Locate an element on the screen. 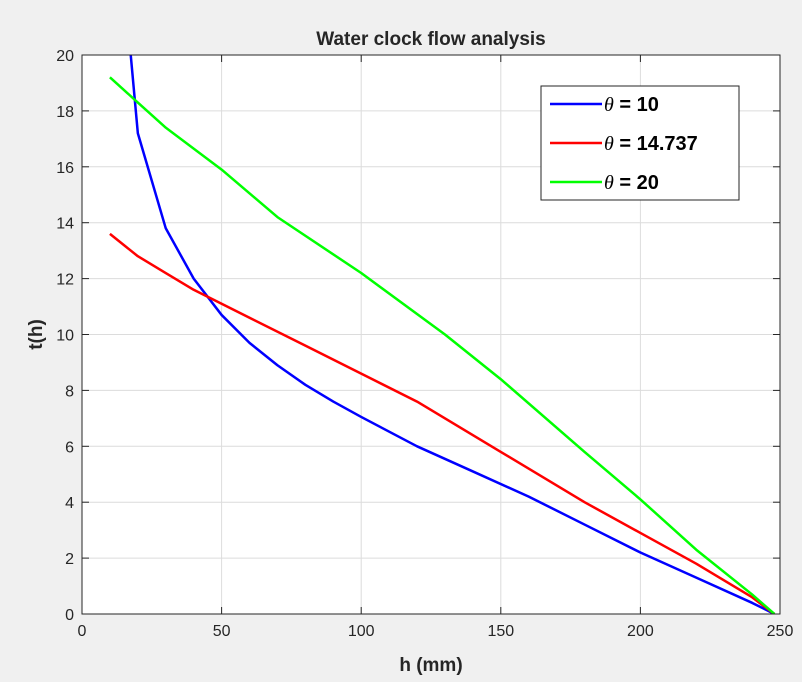 The image size is (802, 682). y-tick-label: 12 is located at coordinates (65, 280).